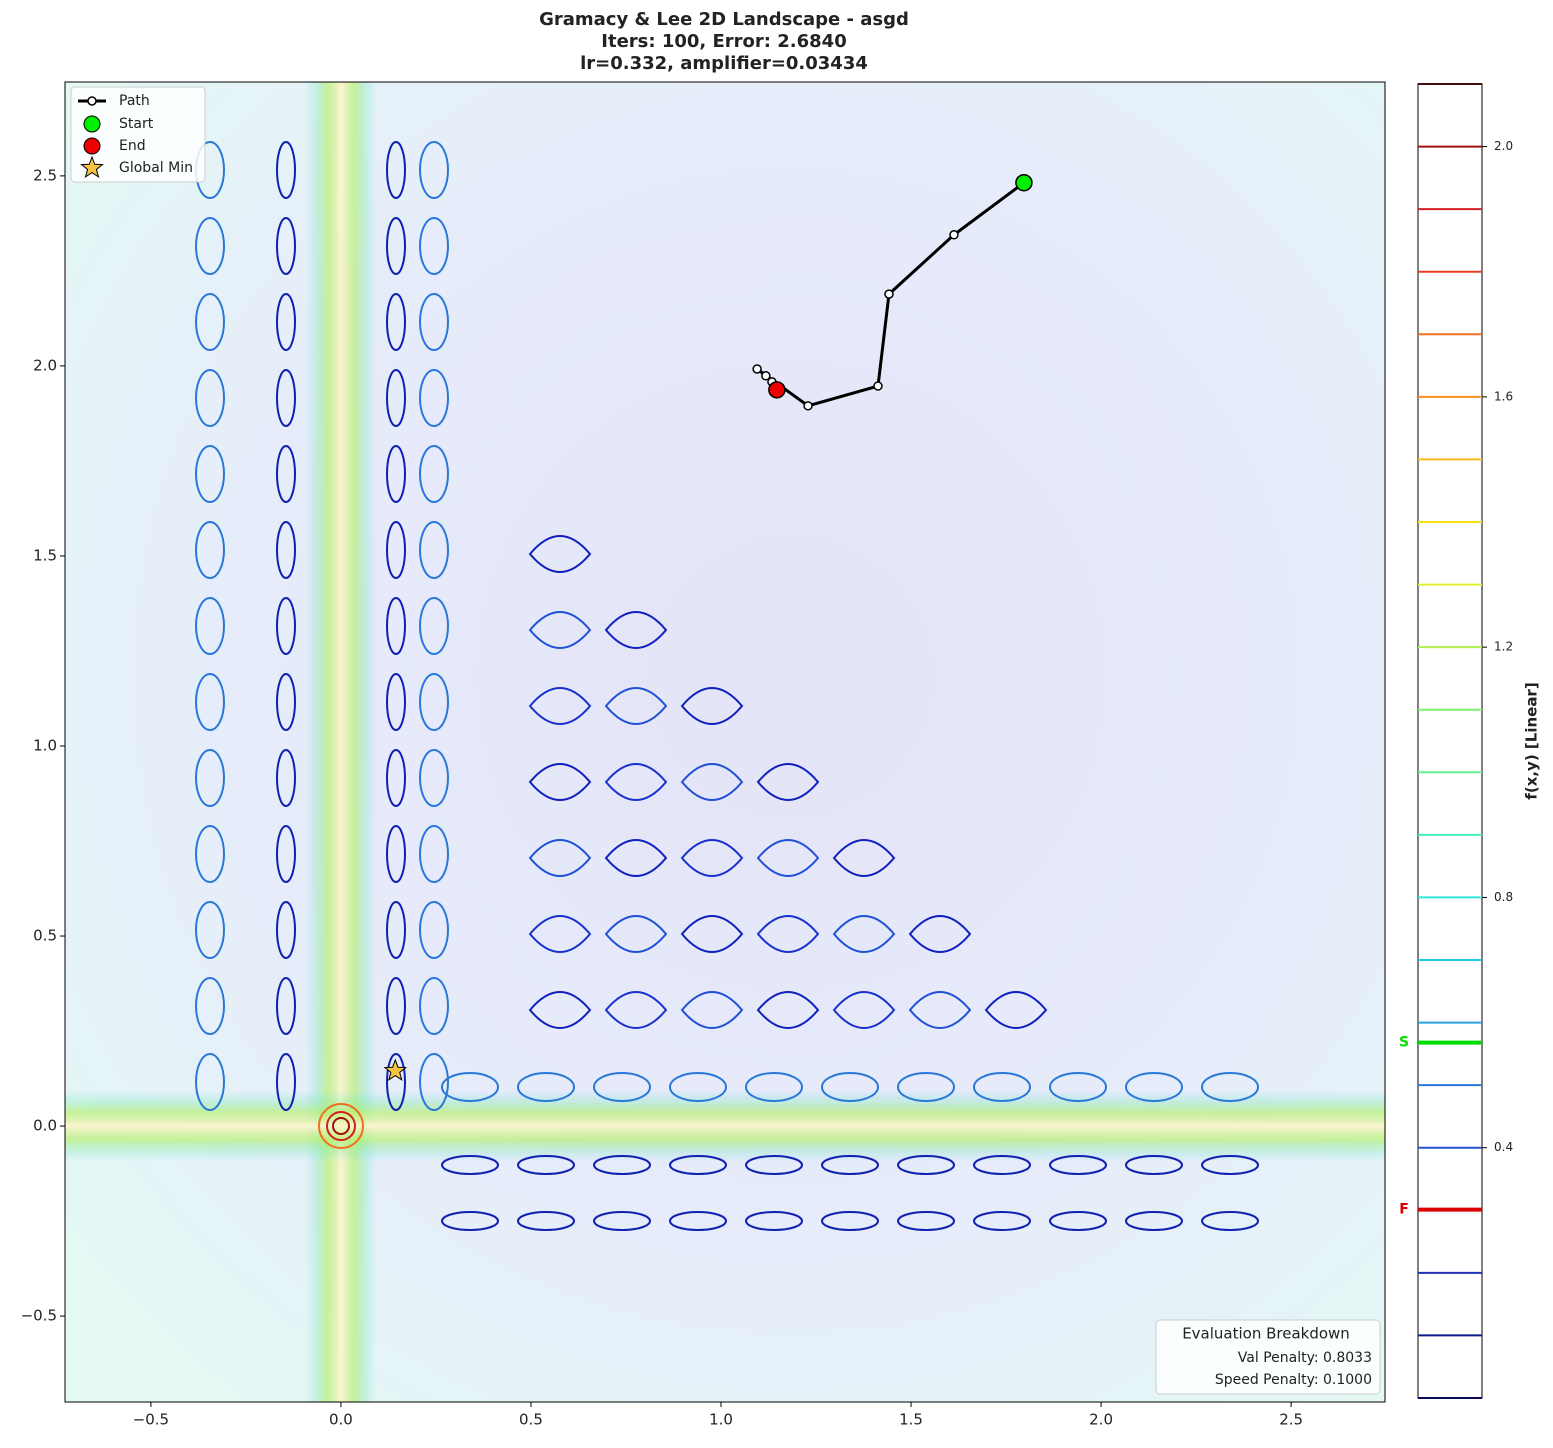 The image size is (1553, 1448). What do you see at coordinates (531, 1420) in the screenshot?
I see `x-tick-label: 0.5` at bounding box center [531, 1420].